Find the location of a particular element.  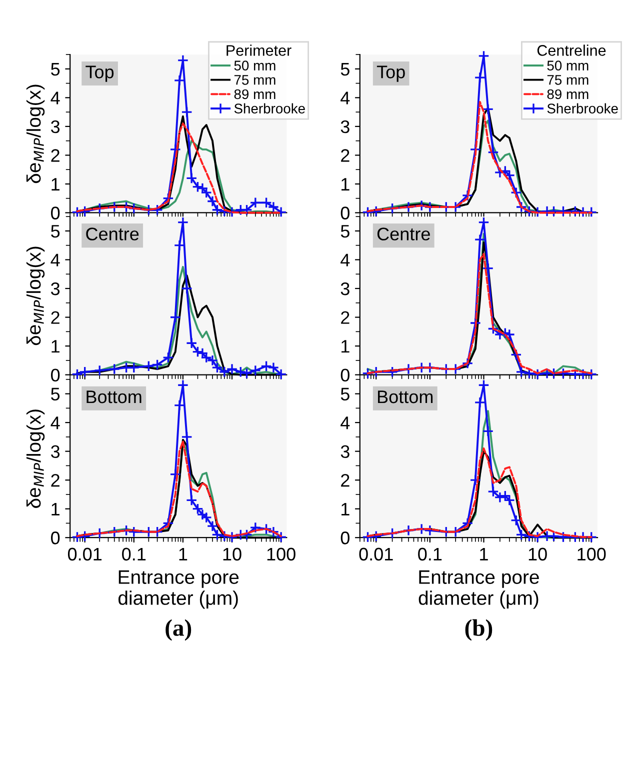

legend-title: Perimeter is located at coordinates (259, 50).